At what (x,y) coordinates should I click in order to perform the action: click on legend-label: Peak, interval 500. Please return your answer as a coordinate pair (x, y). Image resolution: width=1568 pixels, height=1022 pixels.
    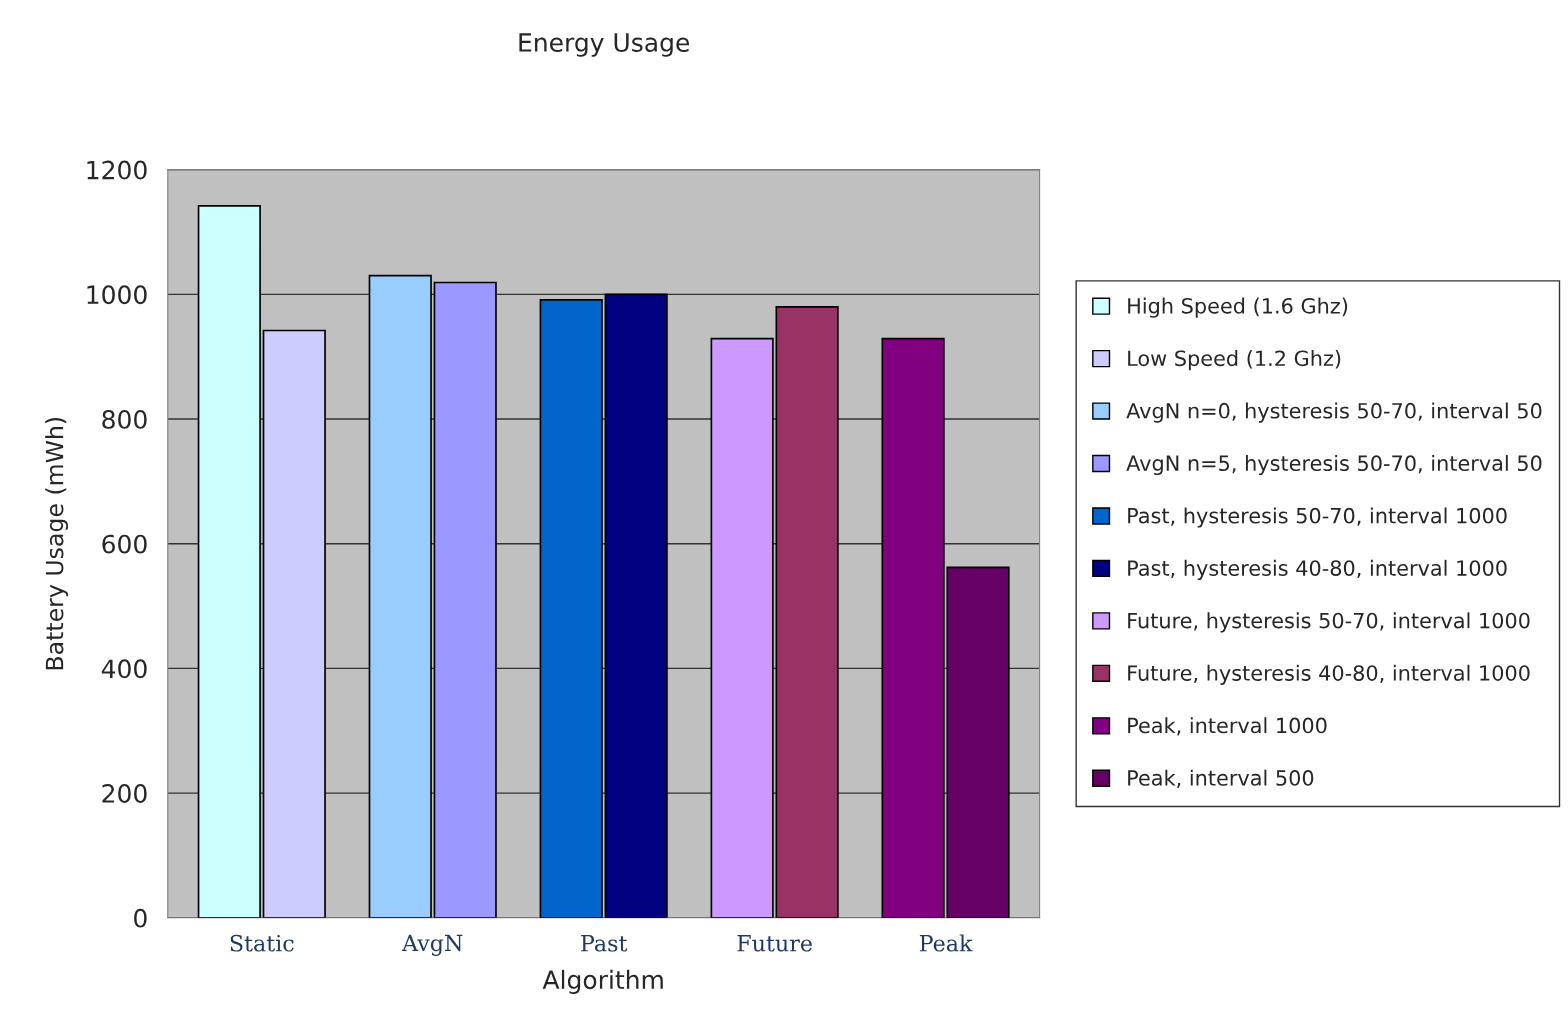
    Looking at the image, I should click on (1221, 778).